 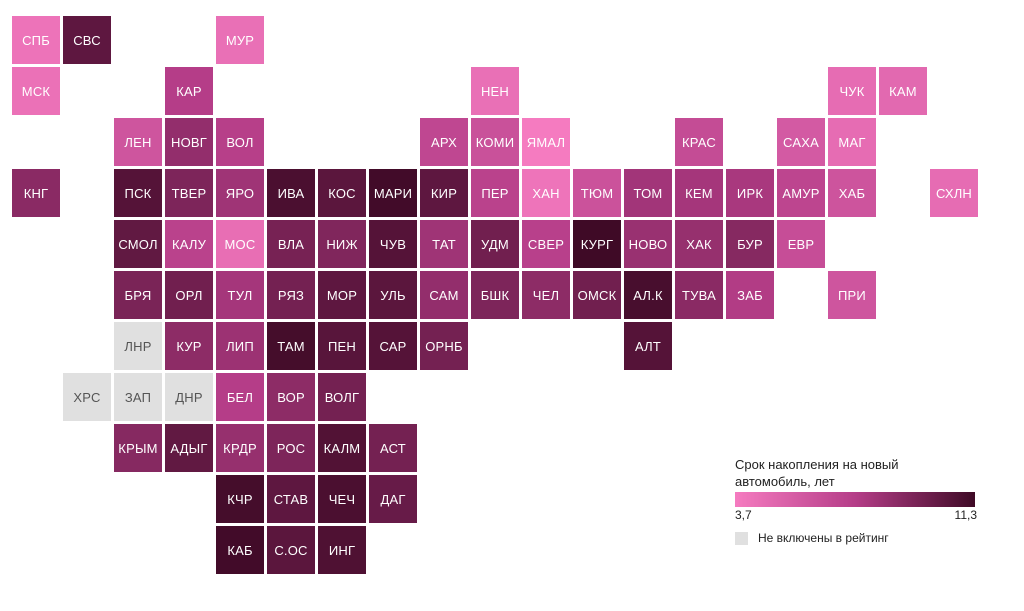 What do you see at coordinates (823, 538) in the screenshot?
I see `legend-not-ranked-label: Не включены в рейтинг` at bounding box center [823, 538].